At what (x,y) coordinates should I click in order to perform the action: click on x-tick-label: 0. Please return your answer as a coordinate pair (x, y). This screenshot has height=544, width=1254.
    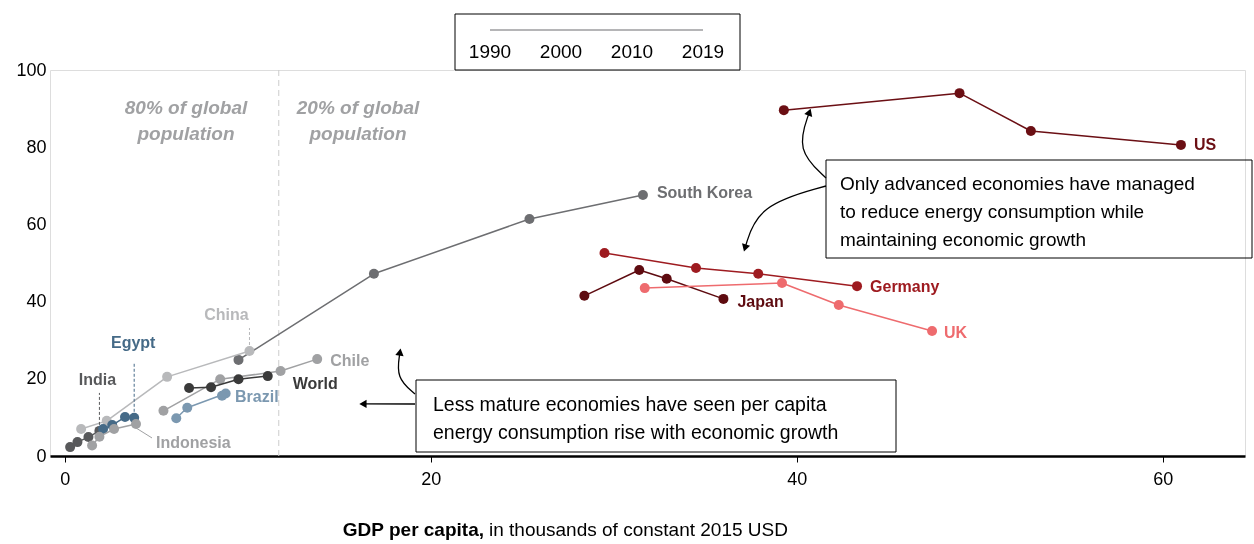
    Looking at the image, I should click on (65, 478).